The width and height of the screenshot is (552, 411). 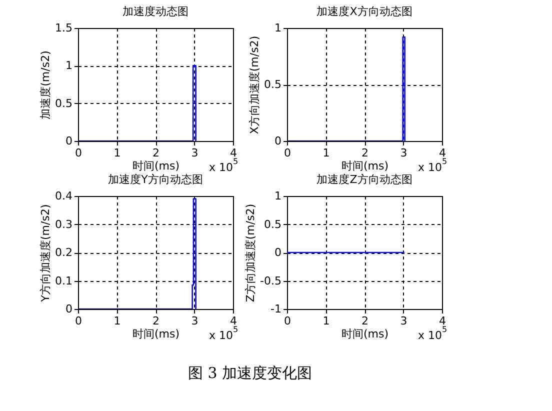 What do you see at coordinates (155, 11) in the screenshot?
I see `chart-title: 加速度动态图` at bounding box center [155, 11].